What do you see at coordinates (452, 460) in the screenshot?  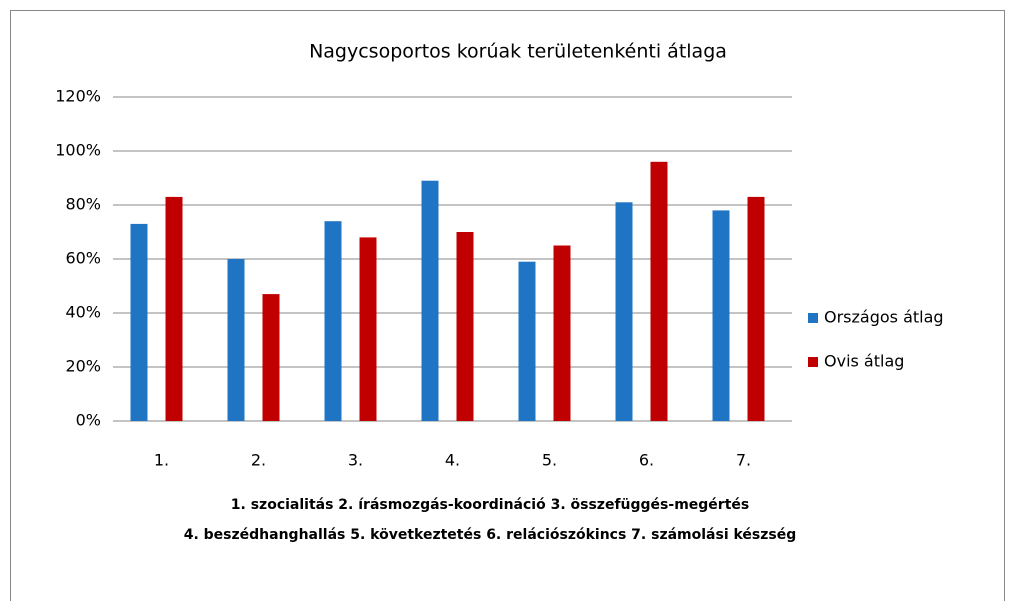 I see `x-tick-label: 4.` at bounding box center [452, 460].